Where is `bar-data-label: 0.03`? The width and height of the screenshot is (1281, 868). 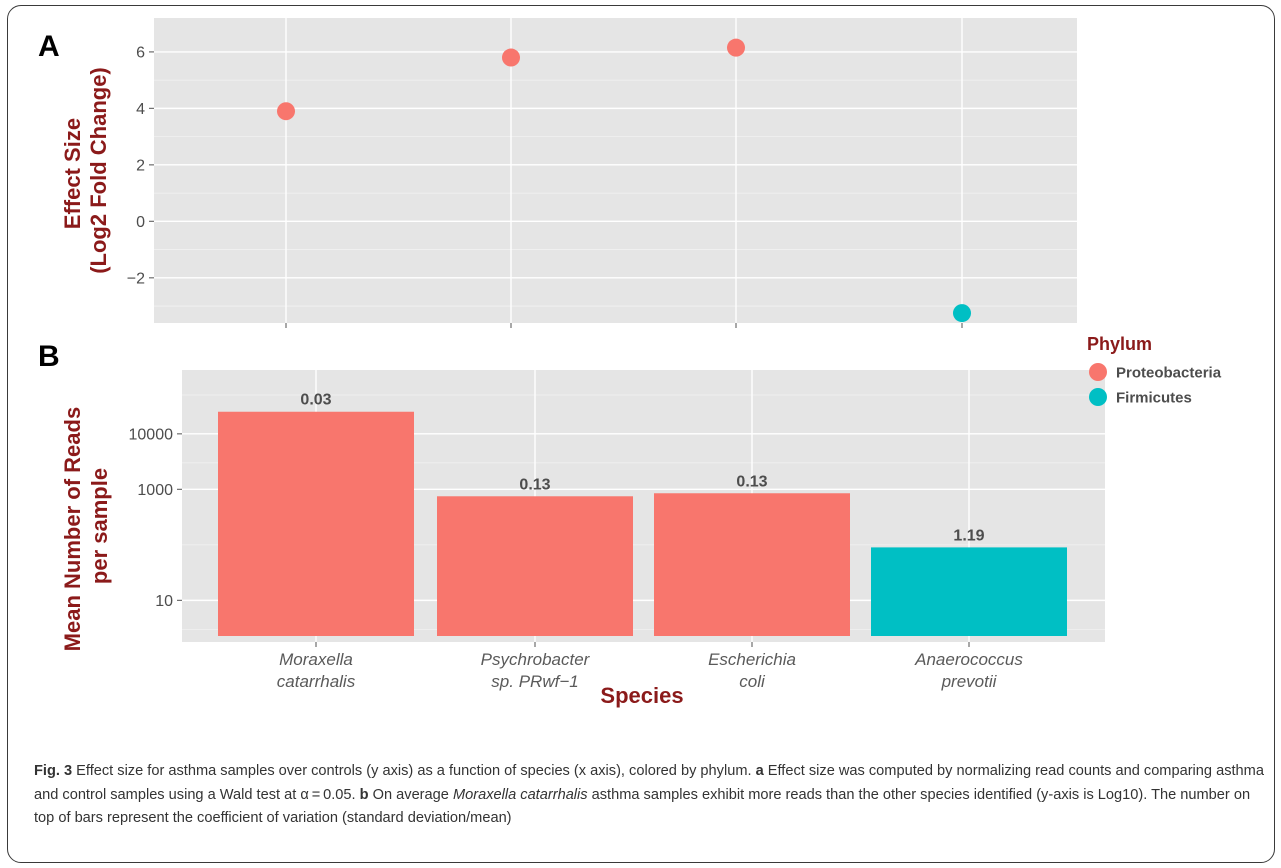
bar-data-label: 0.03 is located at coordinates (315, 400).